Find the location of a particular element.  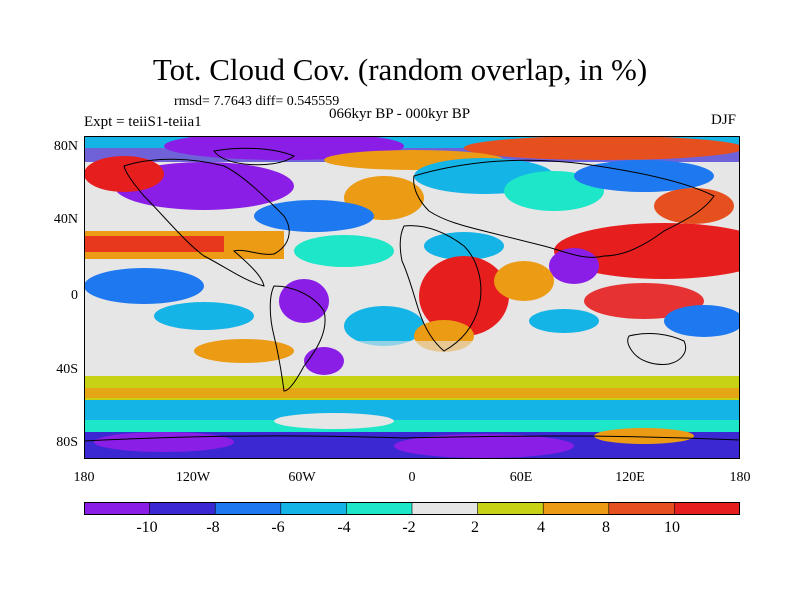

lon-label: 120E is located at coordinates (630, 477).